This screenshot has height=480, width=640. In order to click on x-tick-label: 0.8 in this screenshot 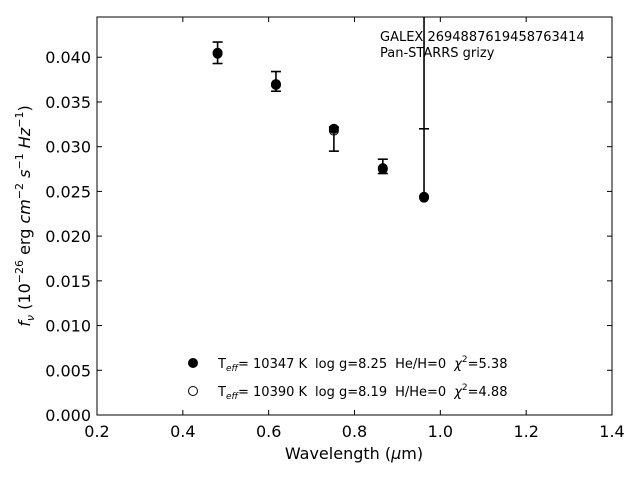, I will do `click(354, 431)`.